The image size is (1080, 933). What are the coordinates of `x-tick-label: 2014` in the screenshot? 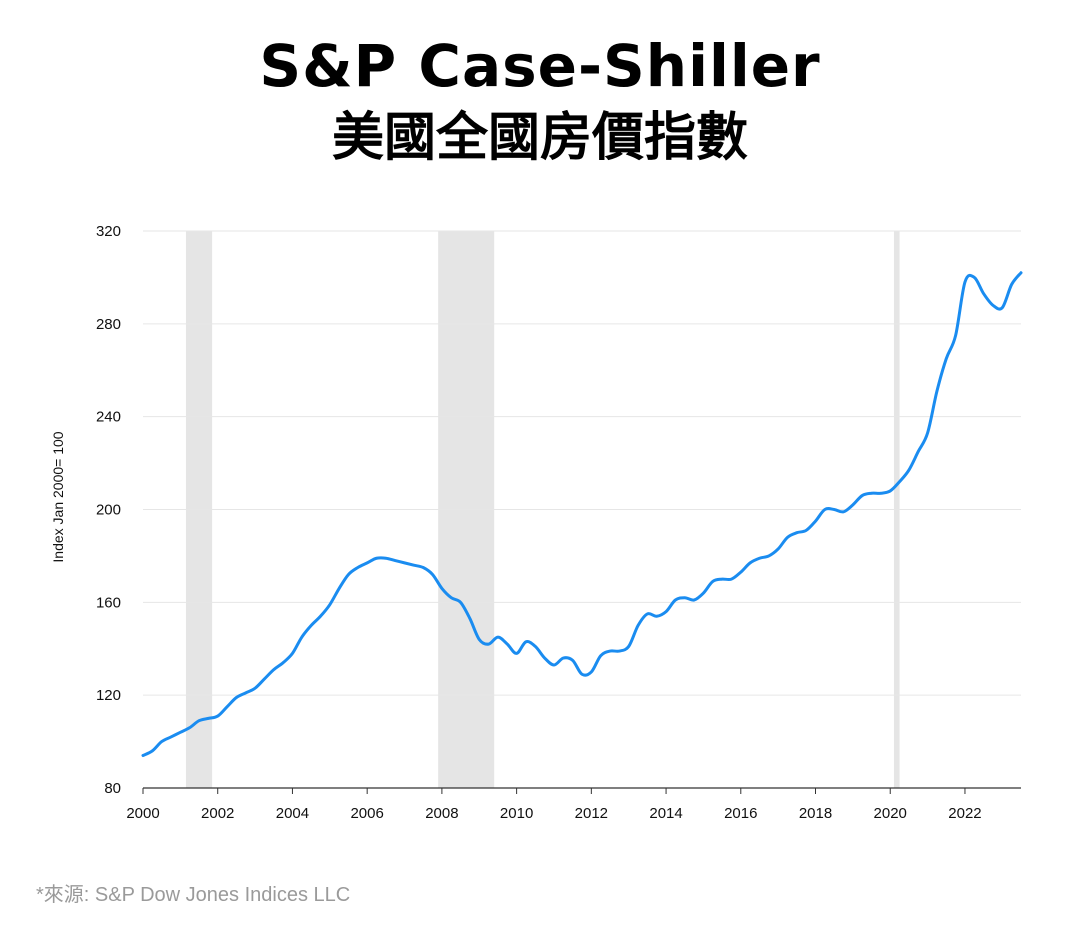 It's located at (665, 813).